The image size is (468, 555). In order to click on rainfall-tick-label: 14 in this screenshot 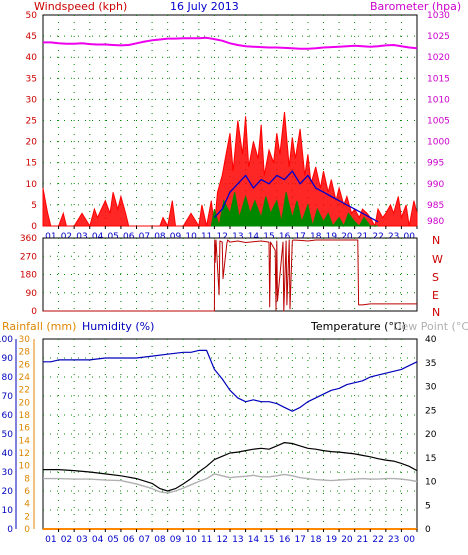, I will do `click(25, 441)`.